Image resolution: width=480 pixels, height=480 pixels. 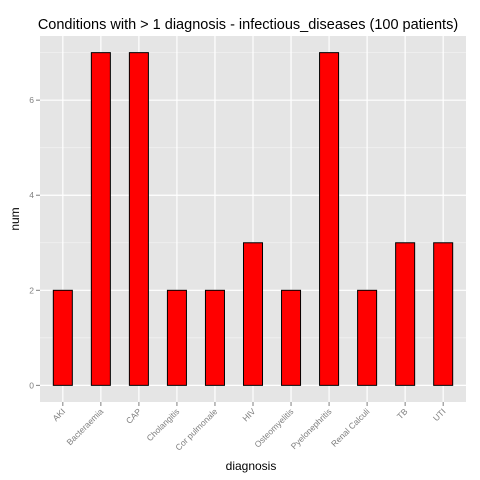 What do you see at coordinates (31, 195) in the screenshot?
I see `y-tick-label: 4` at bounding box center [31, 195].